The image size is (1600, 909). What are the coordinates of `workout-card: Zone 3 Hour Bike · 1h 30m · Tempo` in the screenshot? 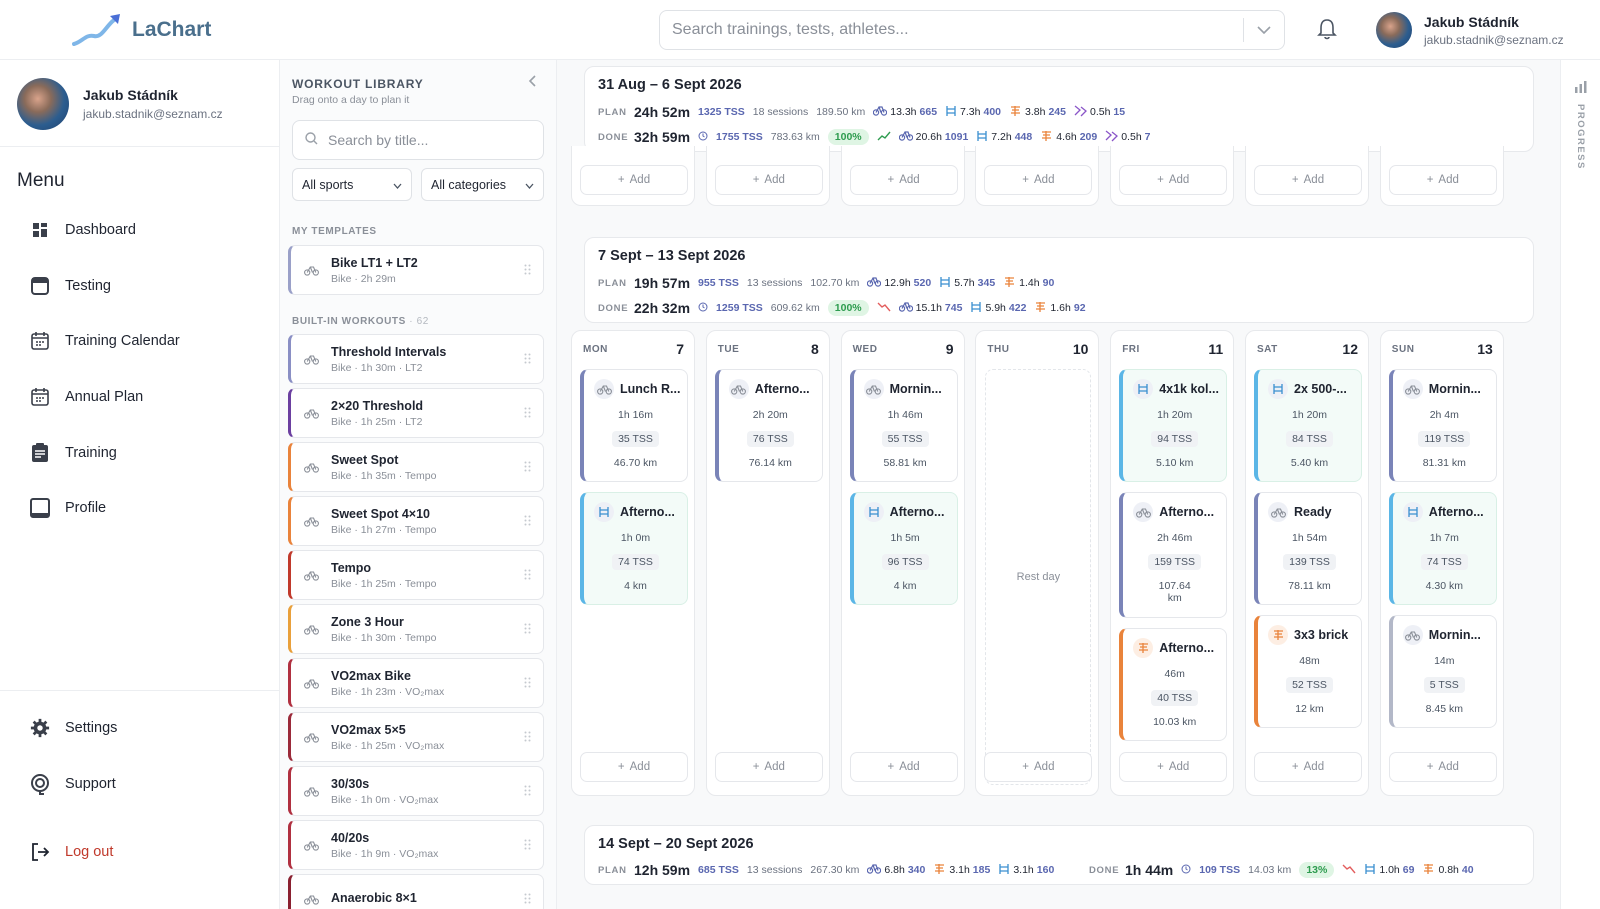 It's located at (416, 629).